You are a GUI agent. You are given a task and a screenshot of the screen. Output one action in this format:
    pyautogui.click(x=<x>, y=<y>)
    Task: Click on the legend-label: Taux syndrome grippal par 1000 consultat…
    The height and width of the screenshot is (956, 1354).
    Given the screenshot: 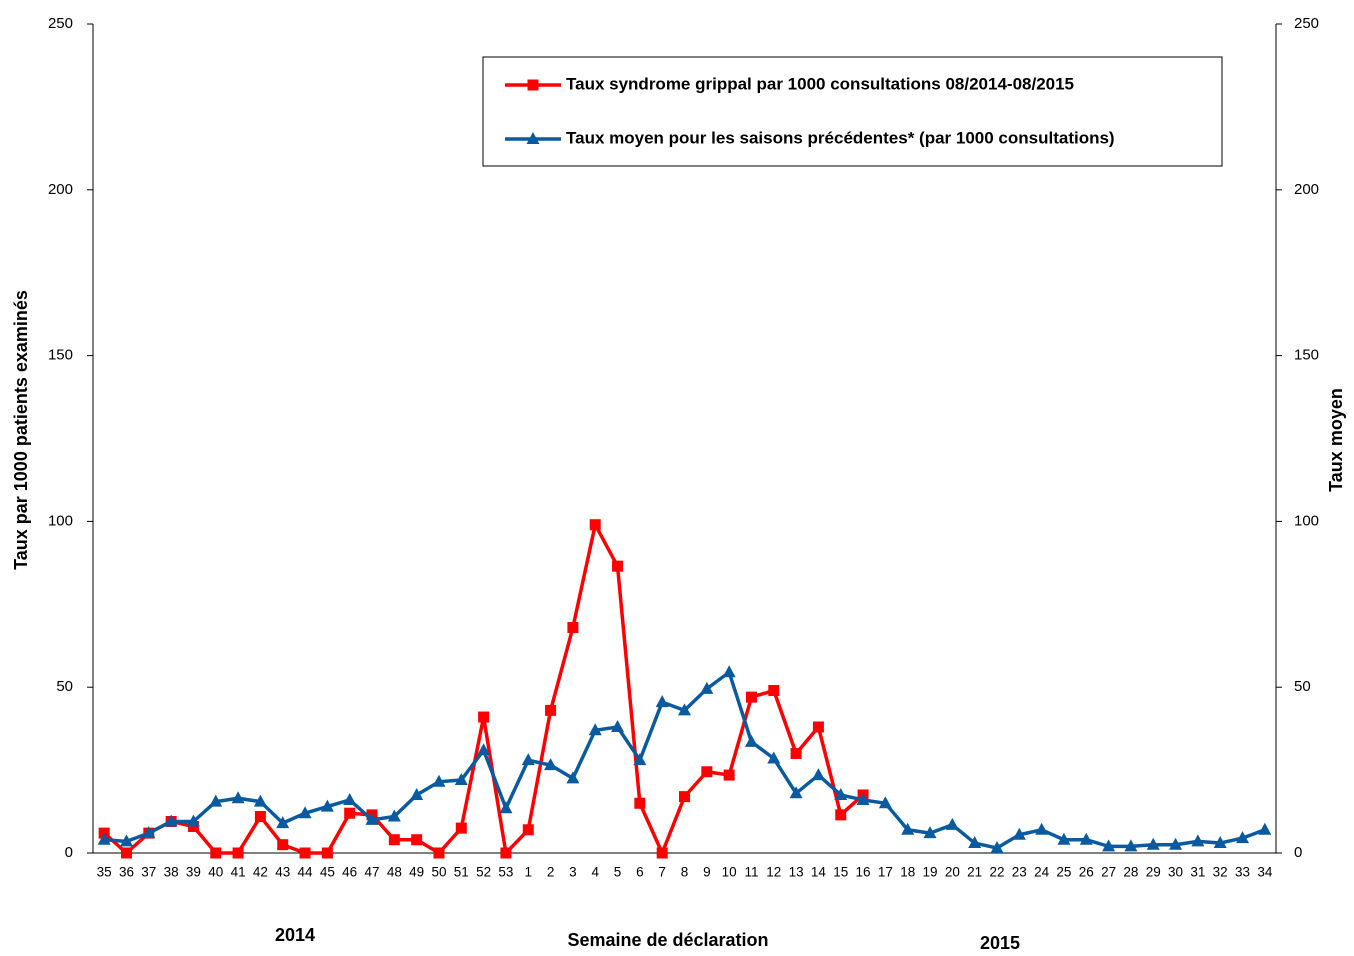 What is the action you would take?
    pyautogui.click(x=820, y=83)
    